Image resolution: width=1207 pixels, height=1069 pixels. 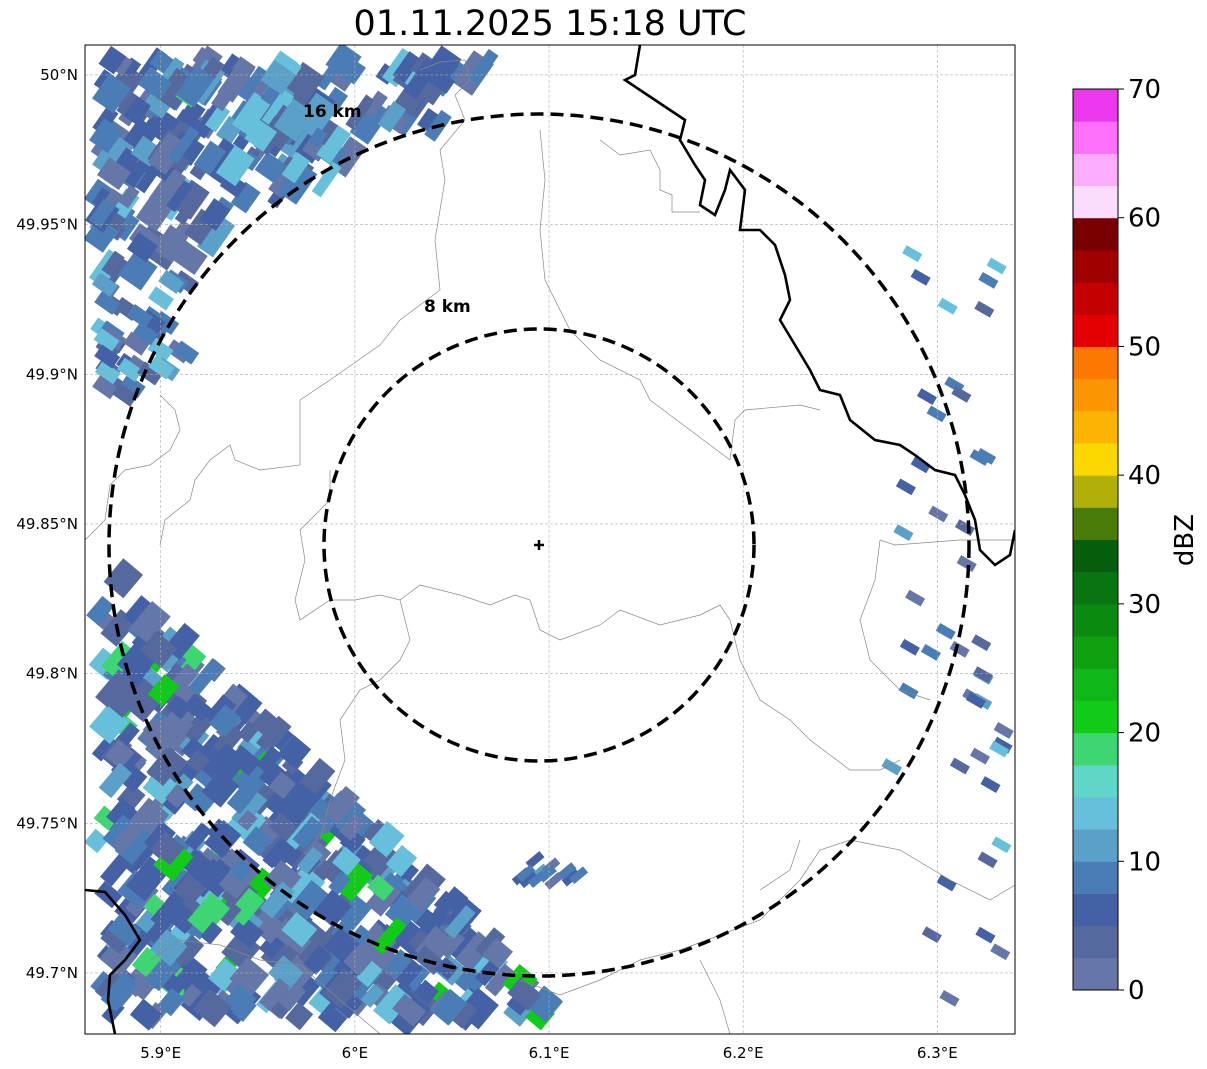 What do you see at coordinates (160, 1053) in the screenshot?
I see `lon-tick-label: 5.9°E` at bounding box center [160, 1053].